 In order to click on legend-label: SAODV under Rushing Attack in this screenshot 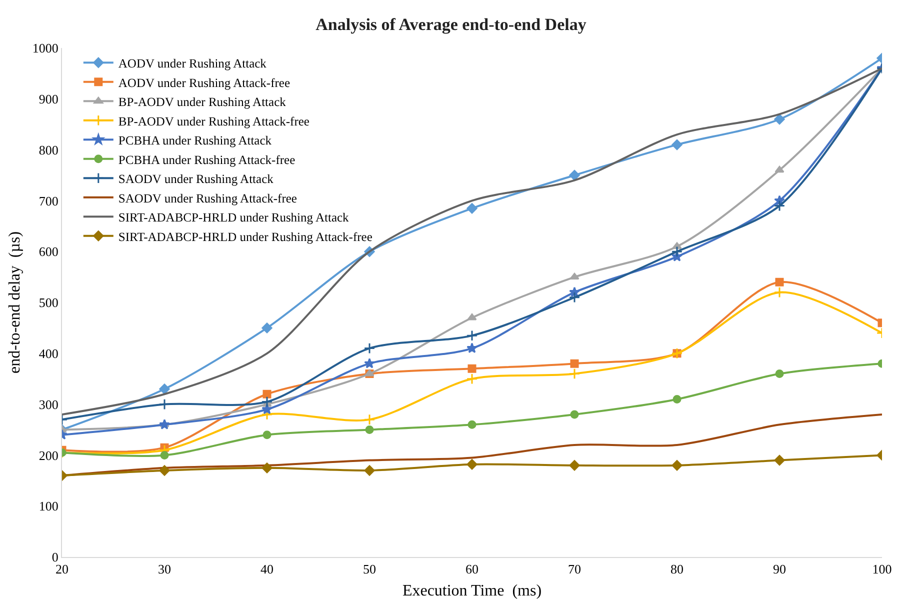, I will do `click(196, 179)`.